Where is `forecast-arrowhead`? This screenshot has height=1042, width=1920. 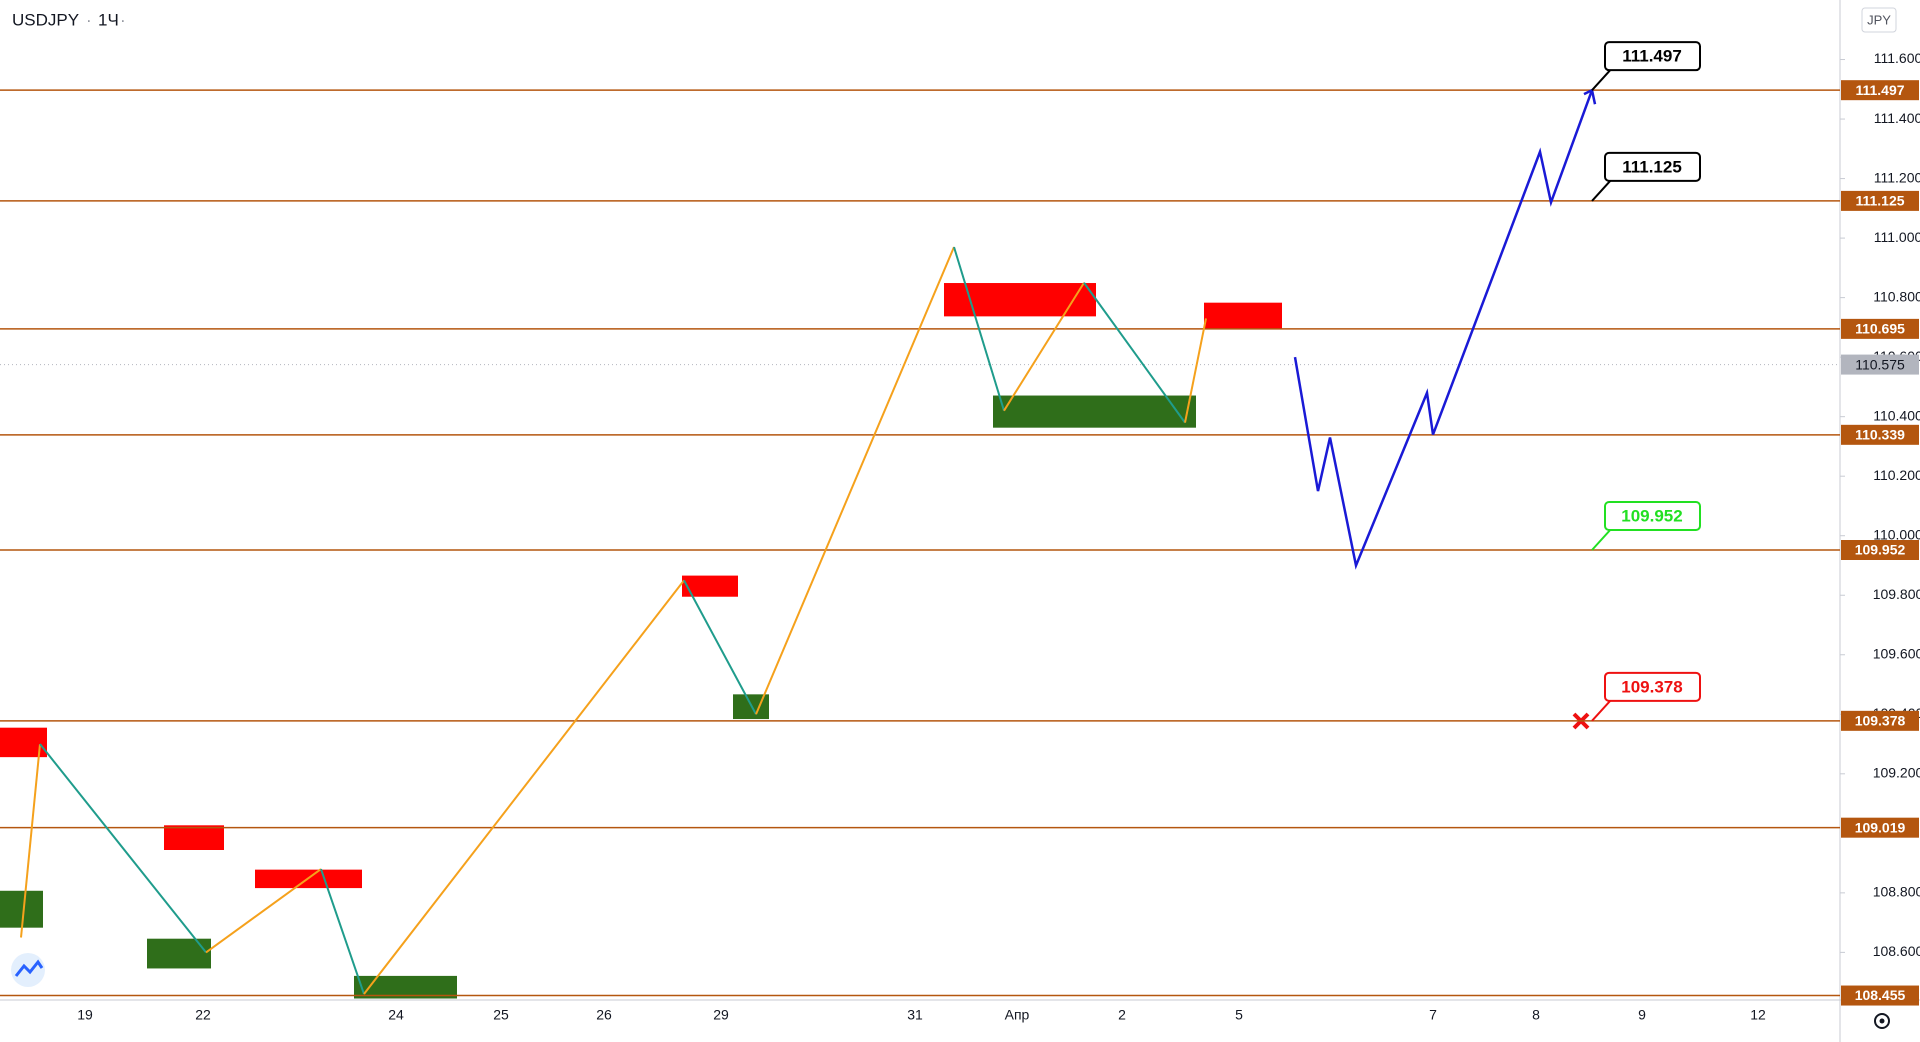
forecast-arrowhead is located at coordinates (1590, 96).